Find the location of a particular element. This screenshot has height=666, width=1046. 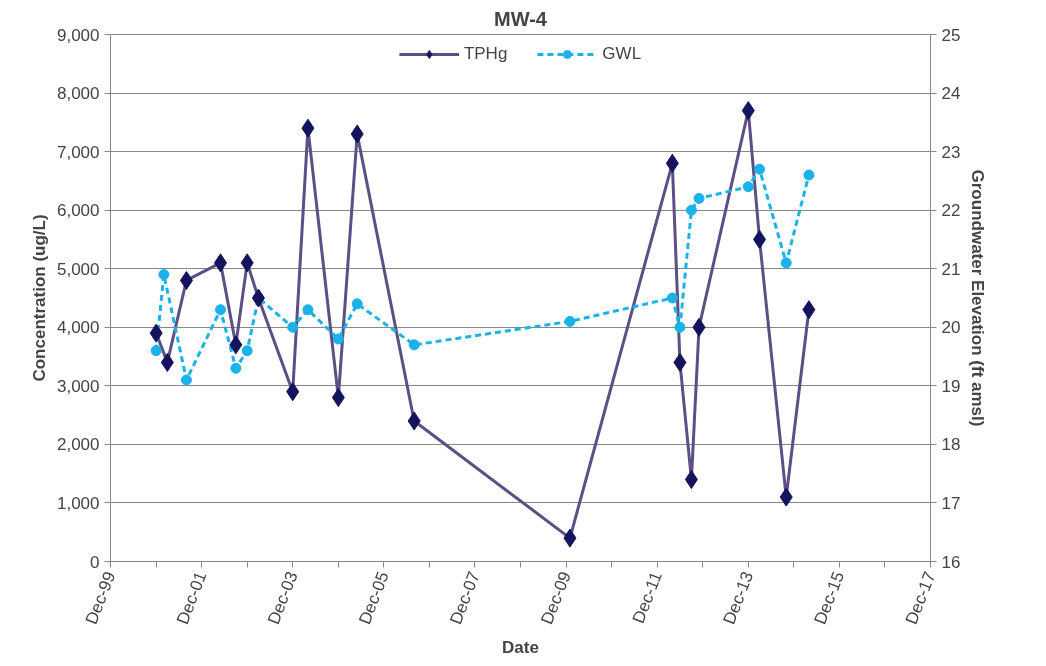

y-tick-label: 3,000 is located at coordinates (78, 386).